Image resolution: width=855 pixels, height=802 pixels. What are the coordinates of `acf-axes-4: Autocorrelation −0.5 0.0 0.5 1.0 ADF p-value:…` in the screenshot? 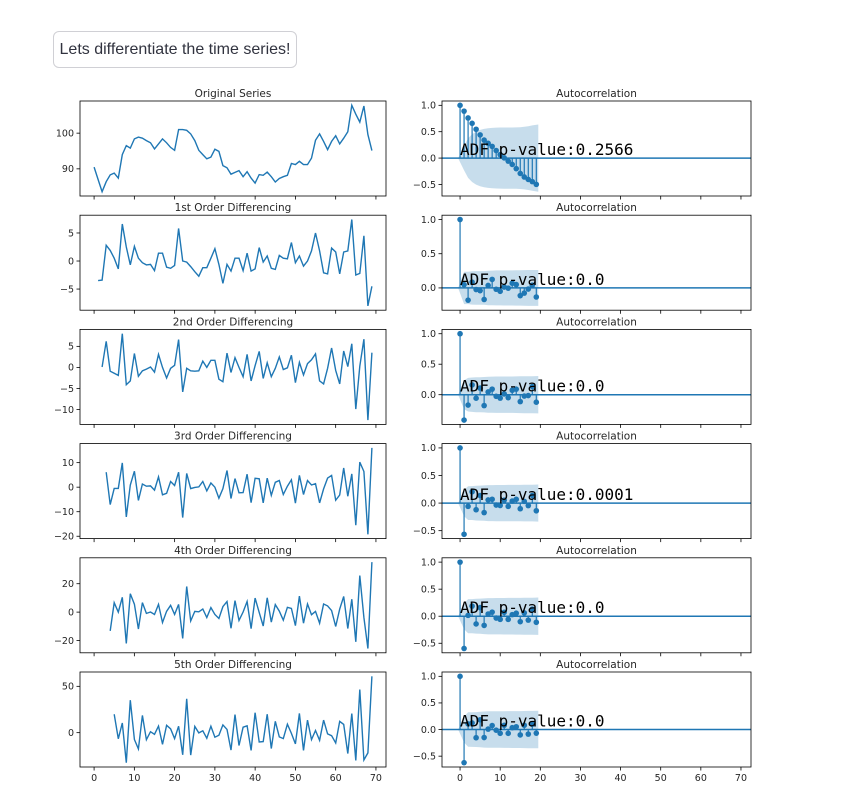 It's located at (582, 601).